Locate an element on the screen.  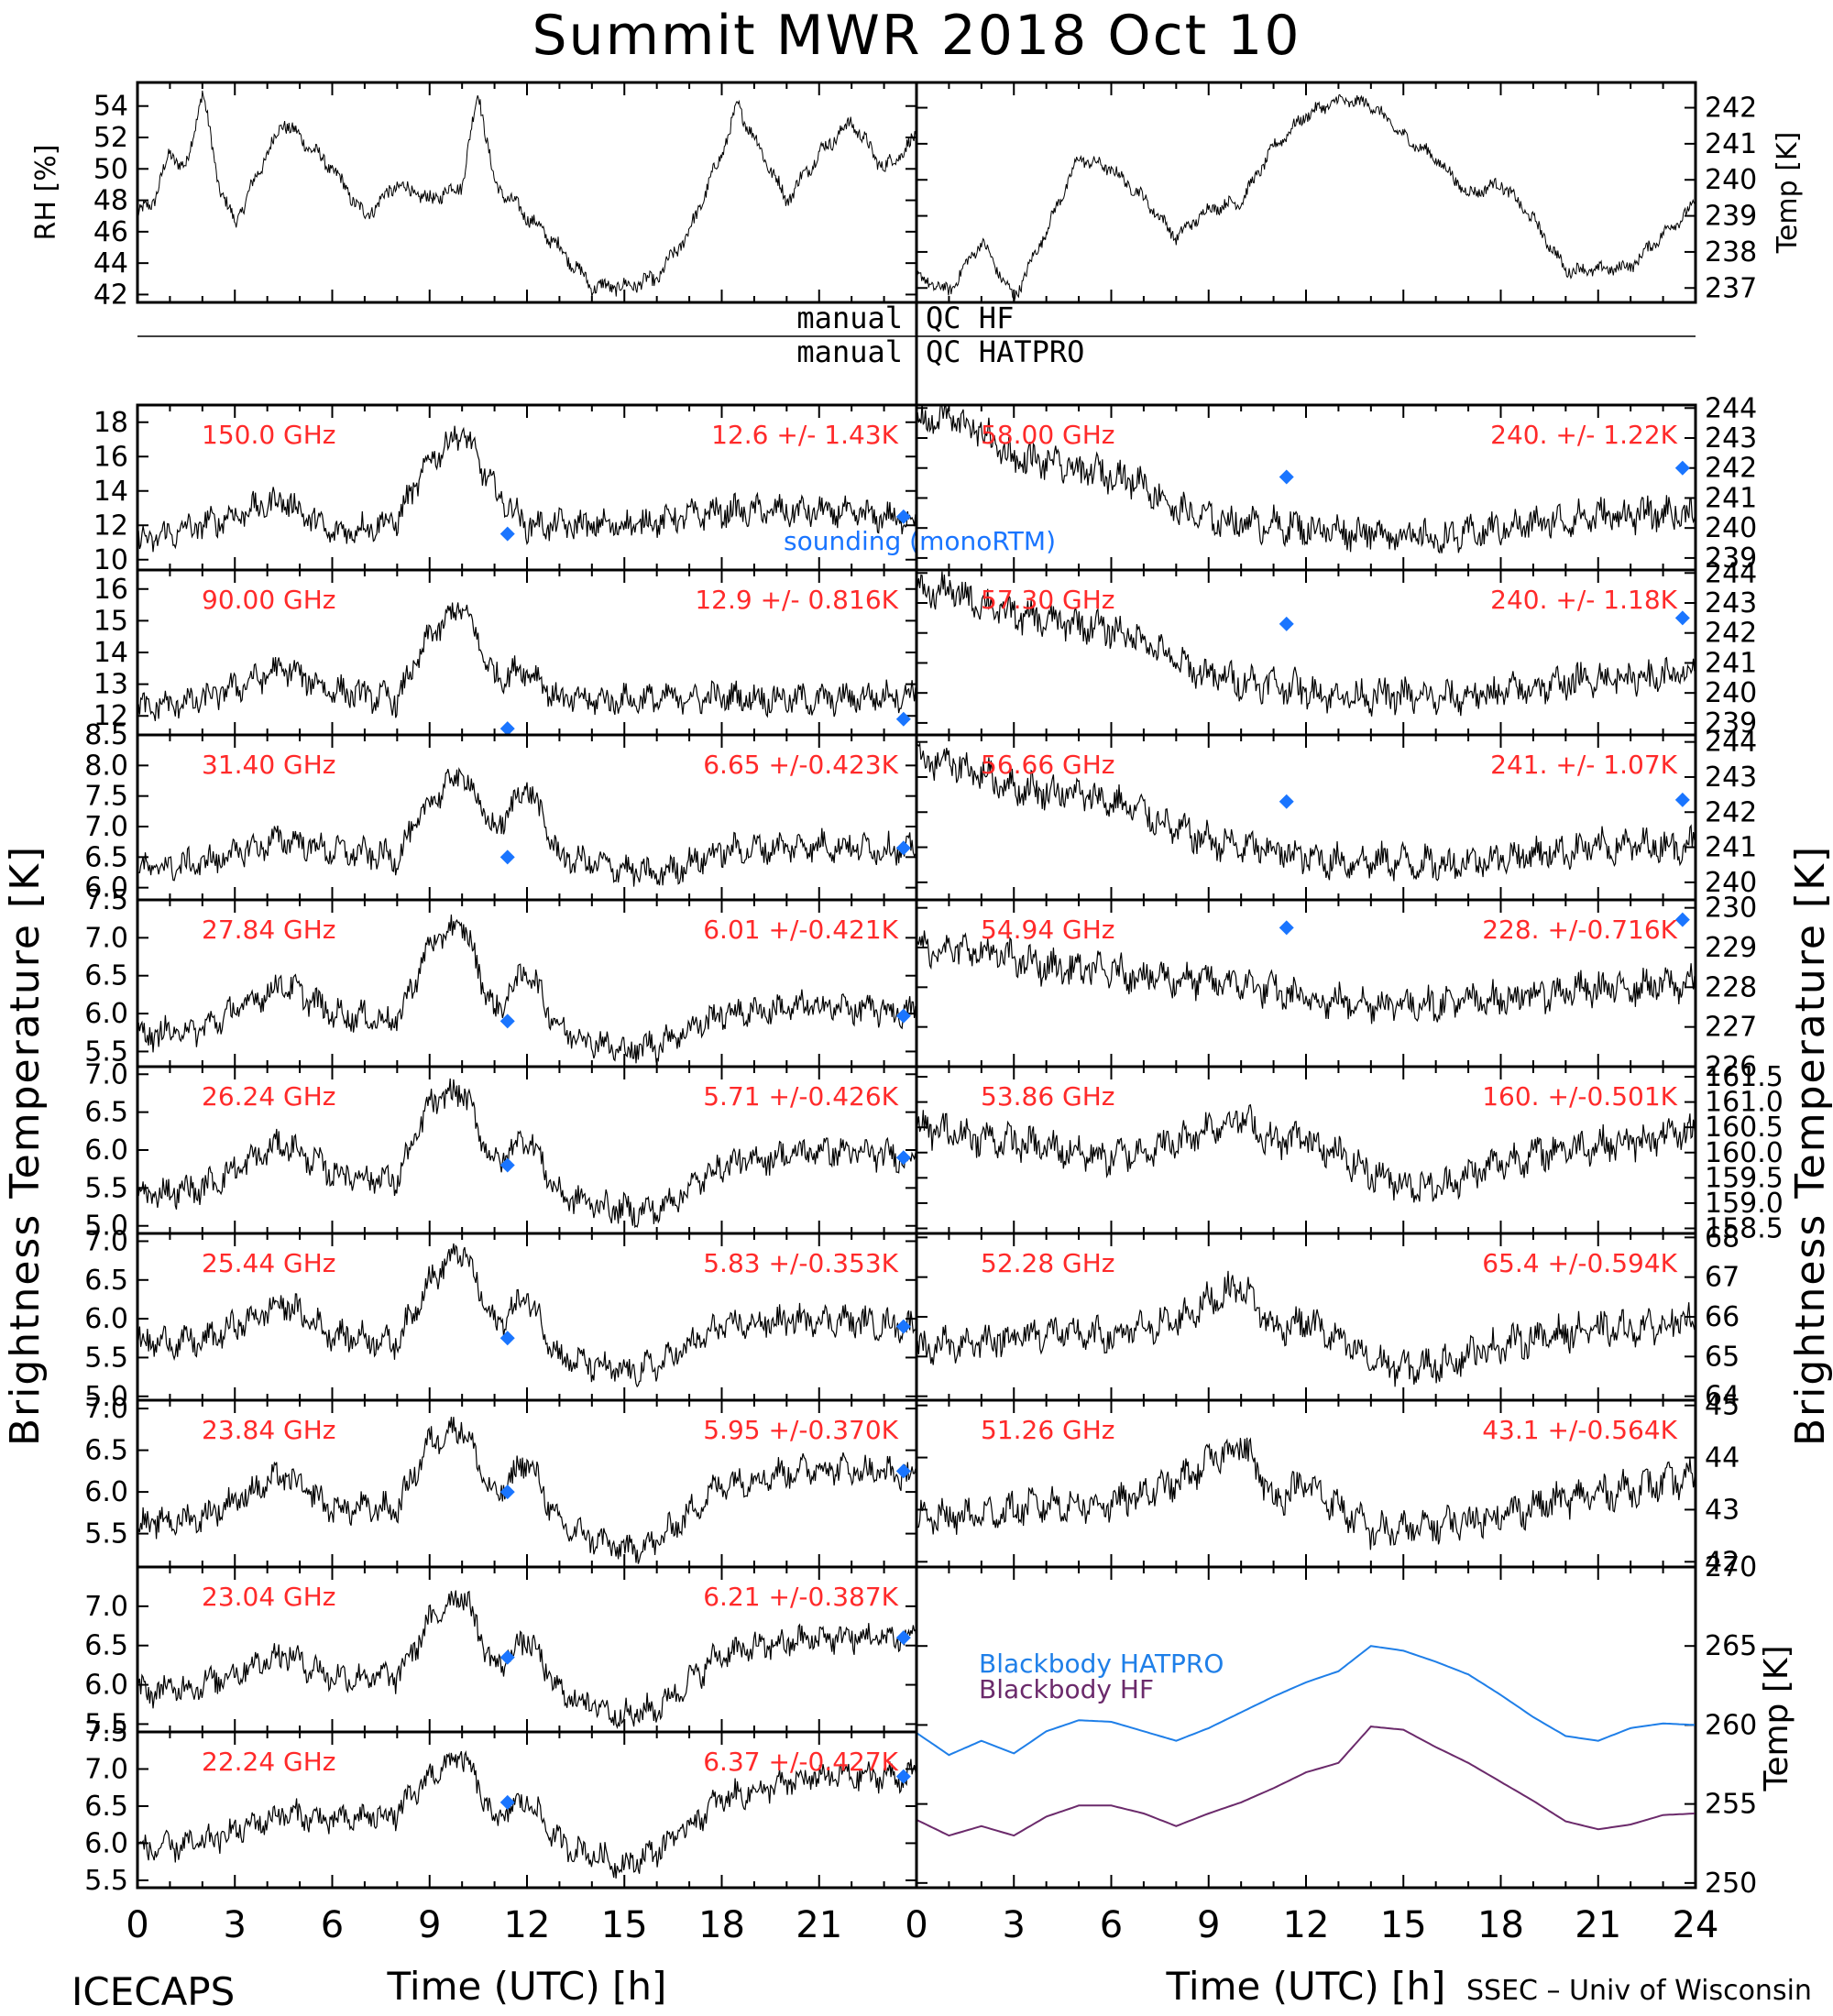
frequency-label: 25.44 GHz is located at coordinates (269, 1263).